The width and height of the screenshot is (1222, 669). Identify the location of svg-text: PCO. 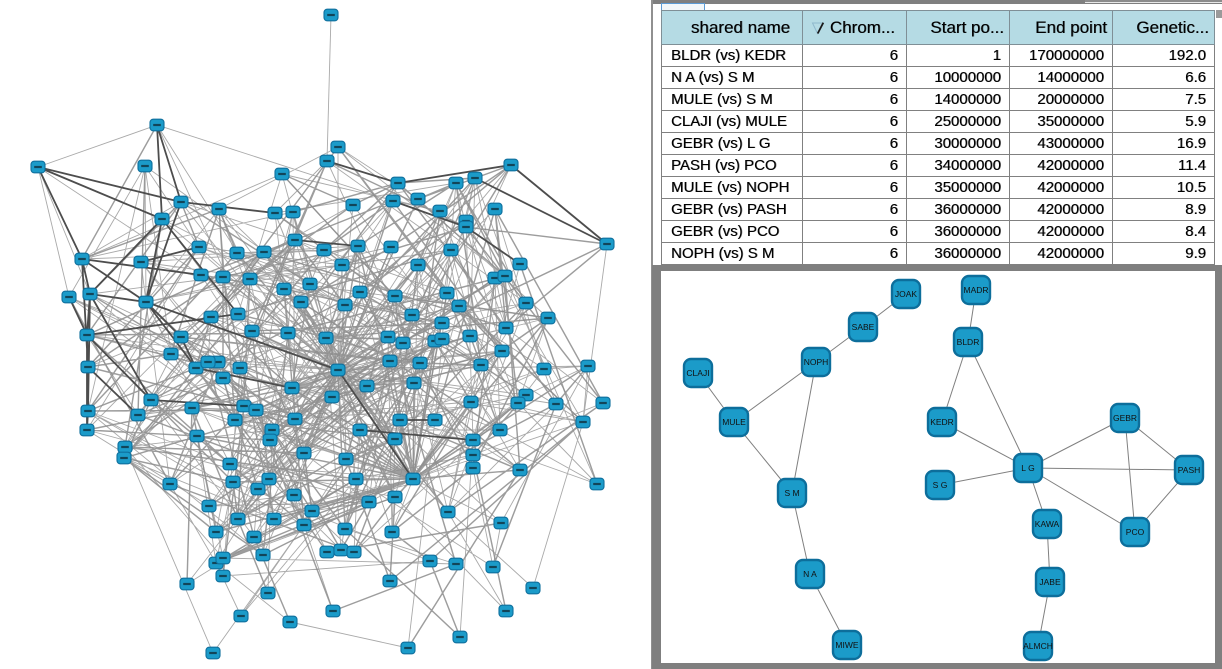
(1135, 532).